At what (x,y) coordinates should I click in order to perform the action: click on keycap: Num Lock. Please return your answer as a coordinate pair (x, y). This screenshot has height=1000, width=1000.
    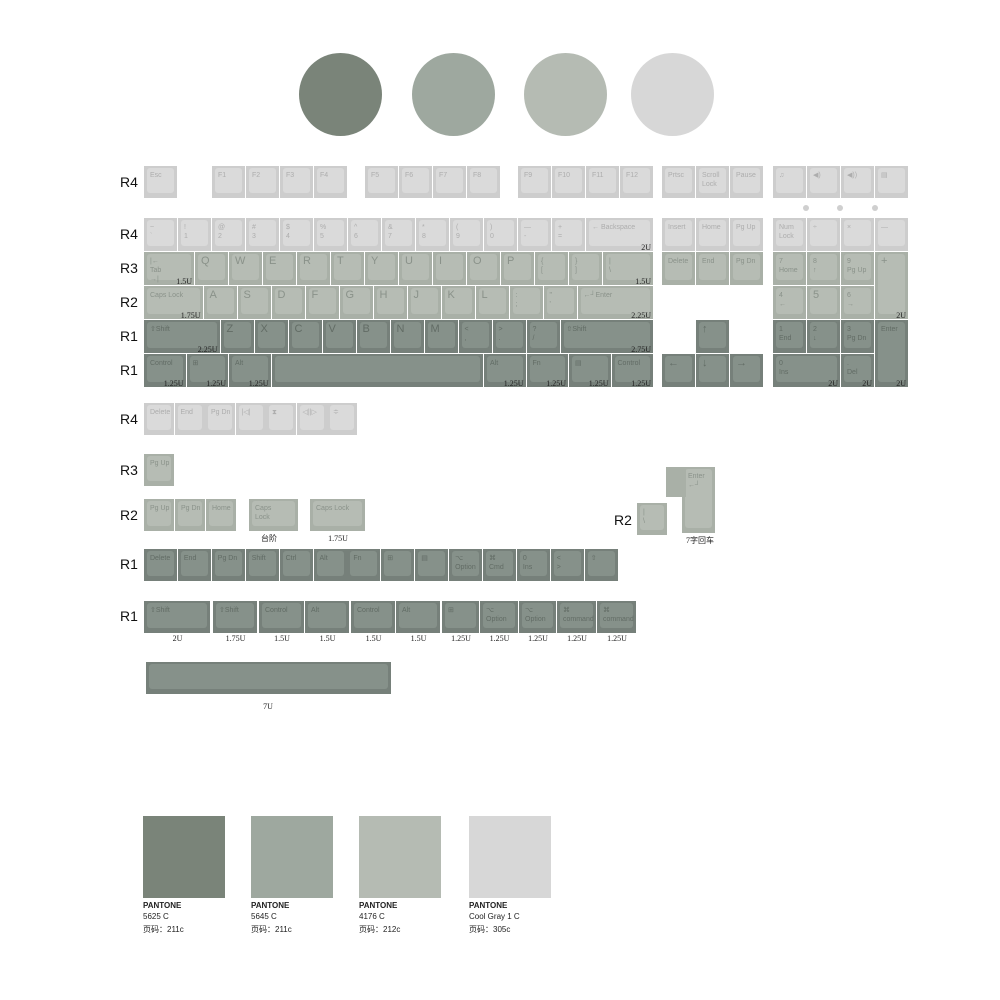
    Looking at the image, I should click on (789, 234).